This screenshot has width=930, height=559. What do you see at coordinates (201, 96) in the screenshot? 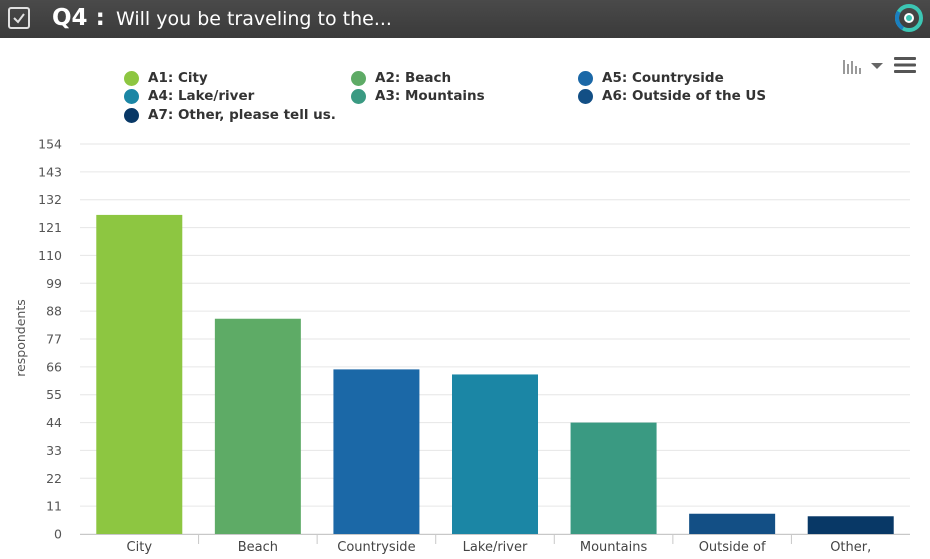
I see `legend-label: A4: Lake/river` at bounding box center [201, 96].